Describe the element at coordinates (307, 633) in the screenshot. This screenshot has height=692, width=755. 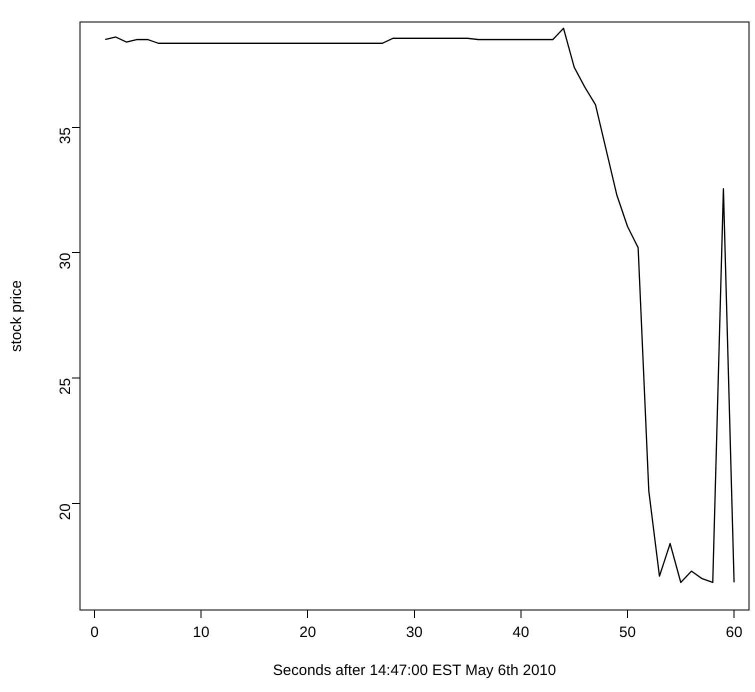
I see `x-tick-label: 20` at that location.